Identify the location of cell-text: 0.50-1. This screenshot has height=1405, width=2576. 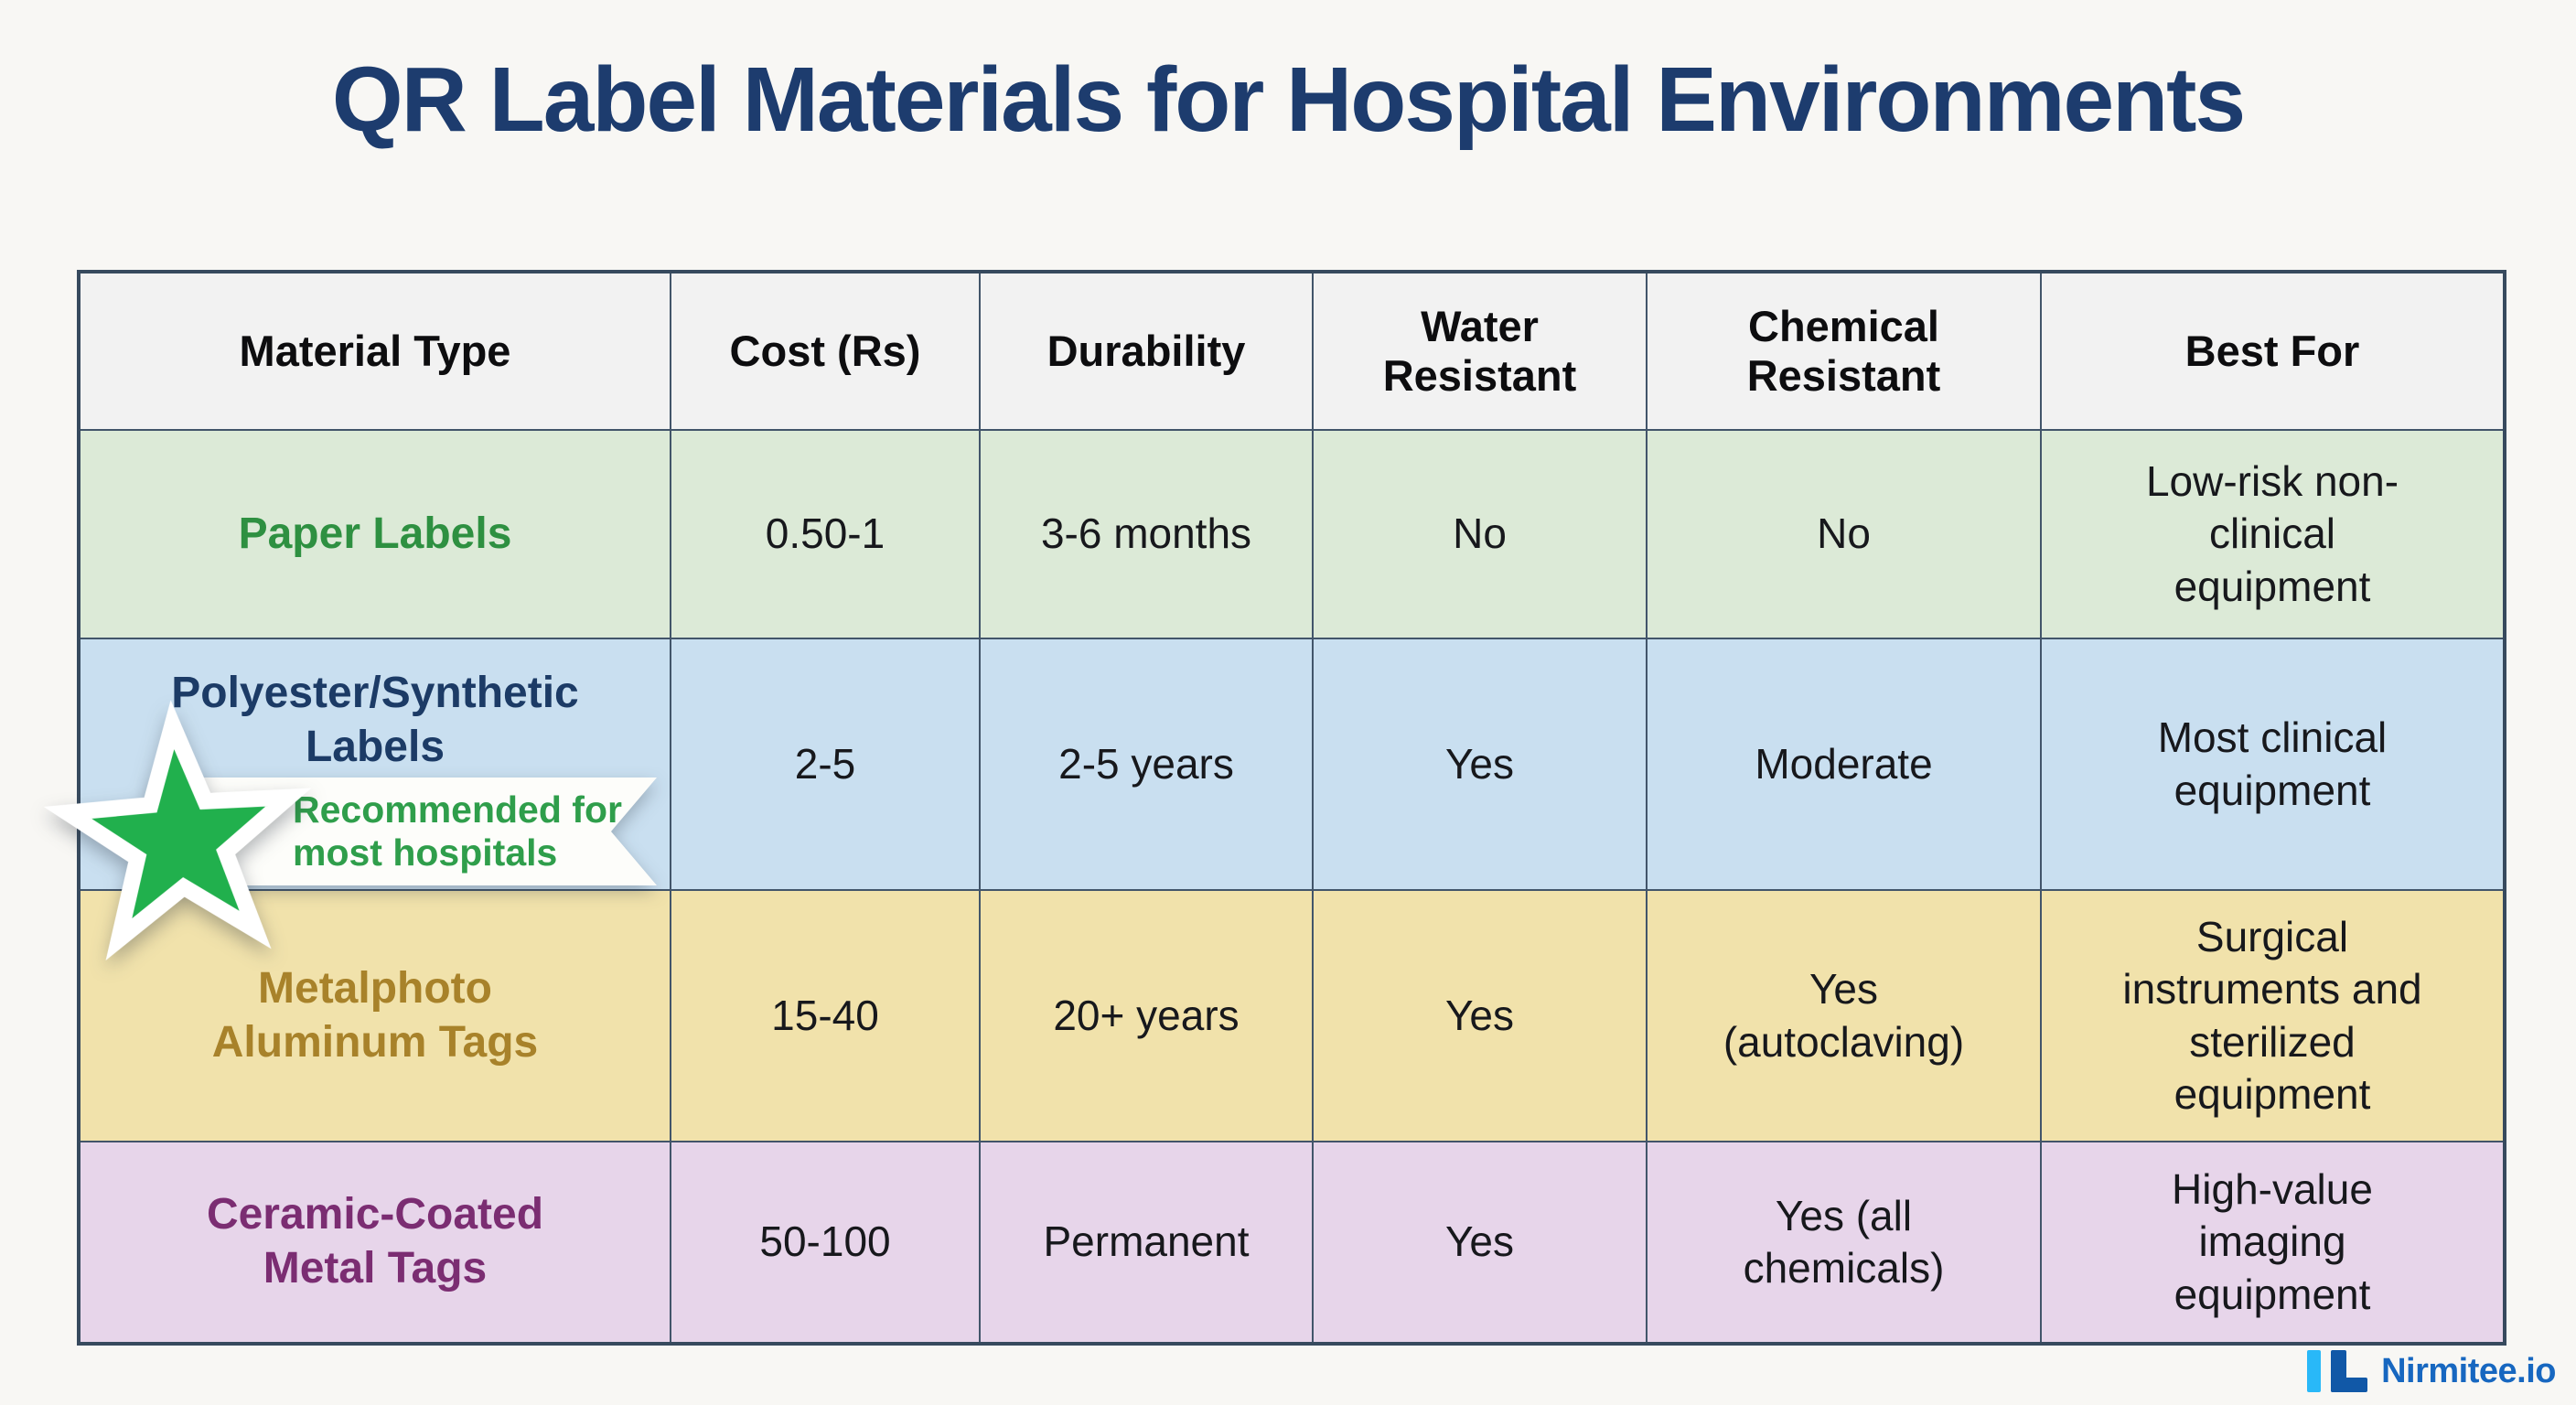
(825, 533).